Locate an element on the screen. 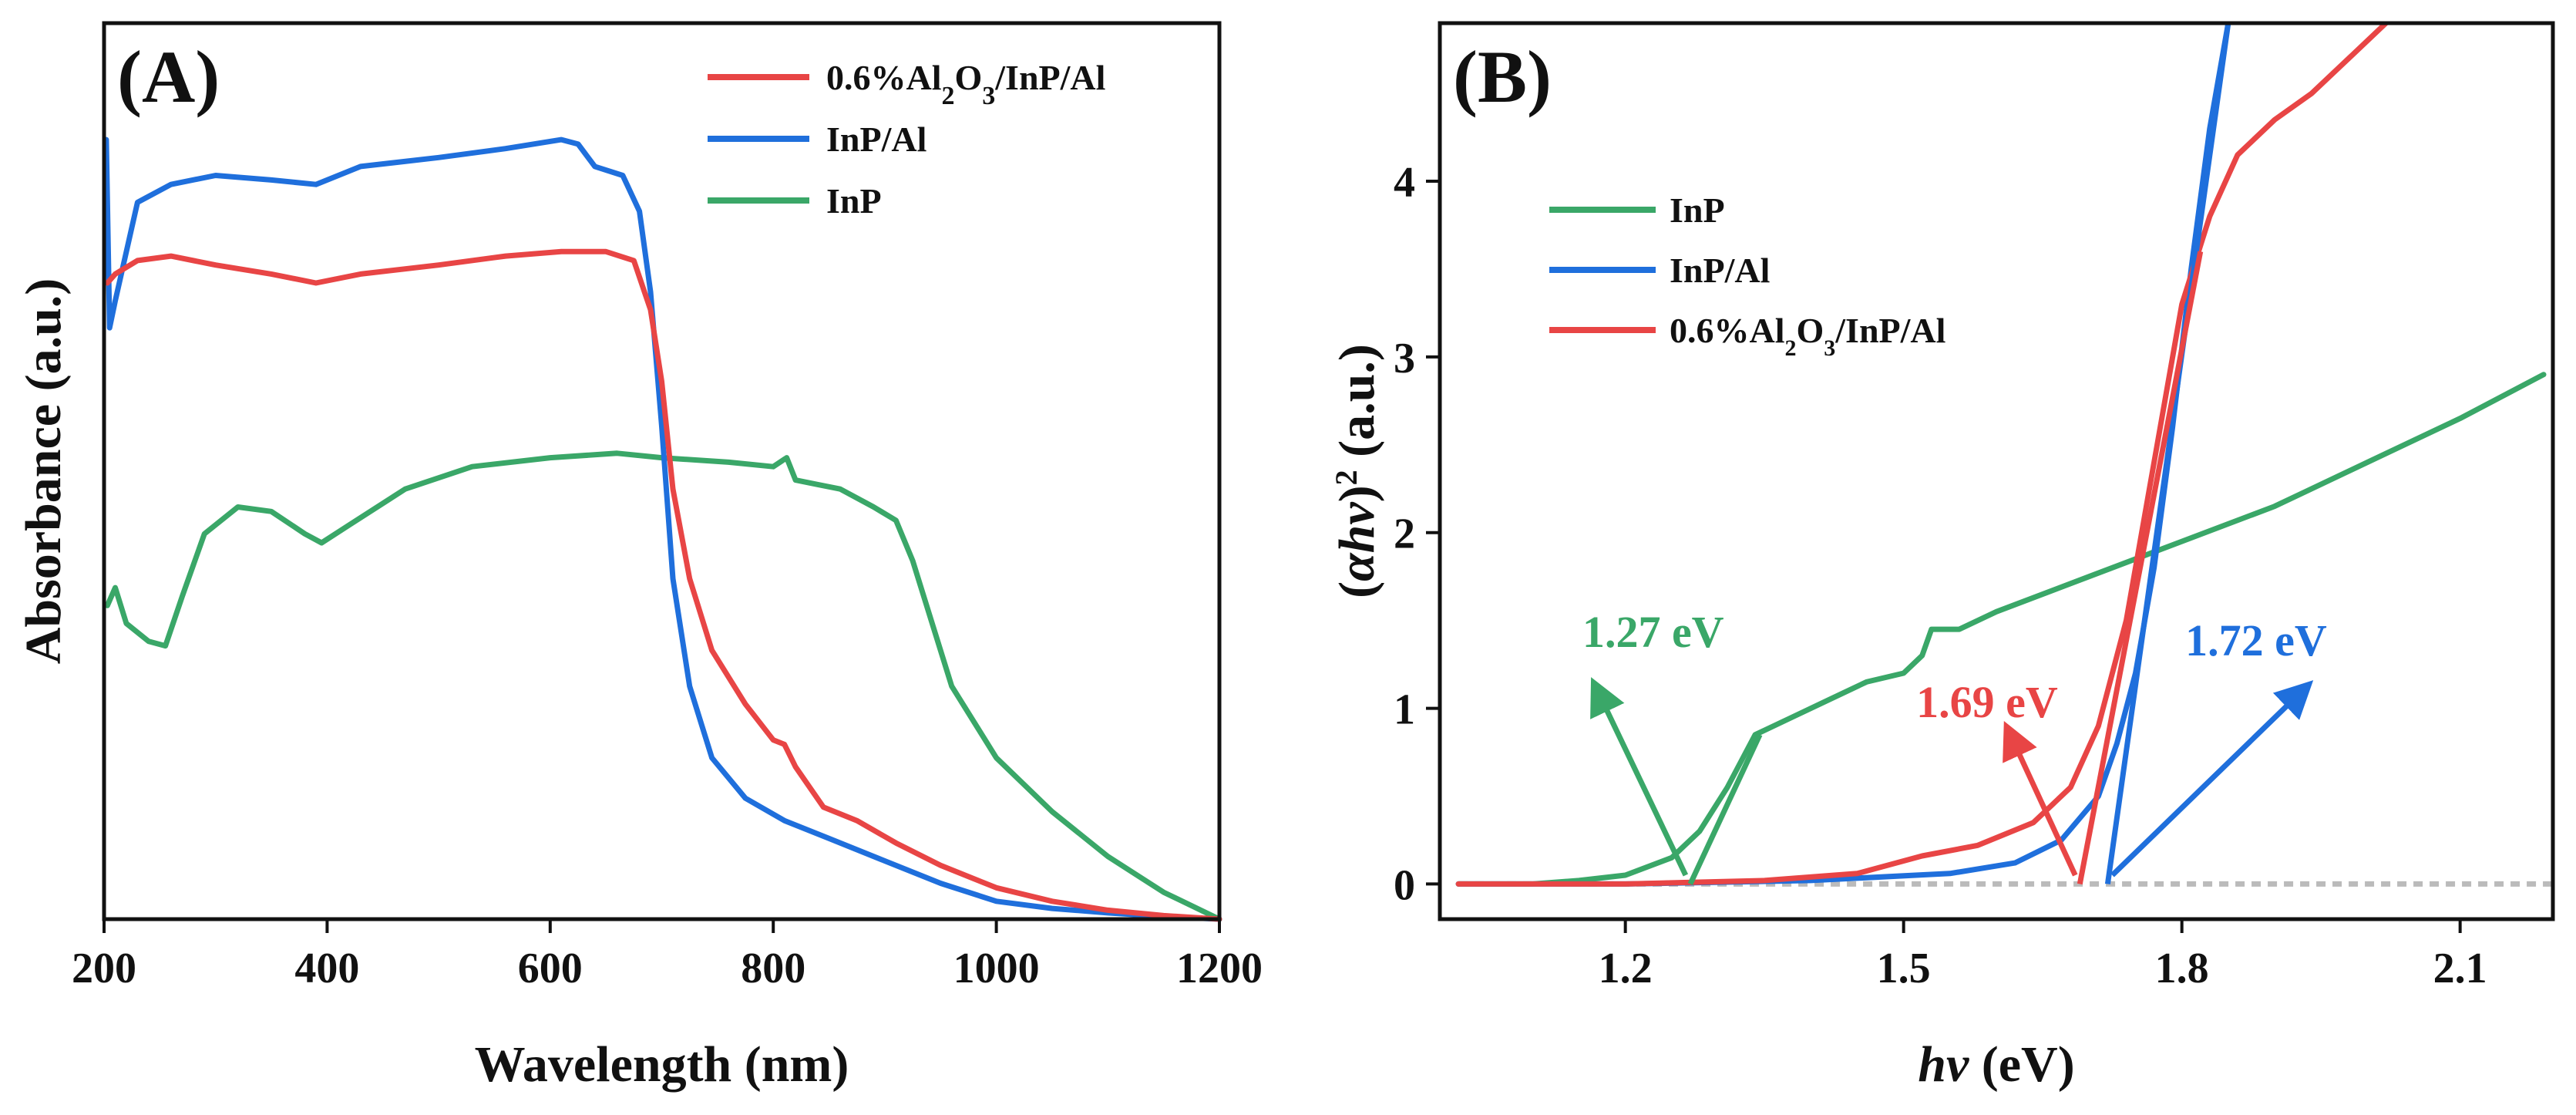 The width and height of the screenshot is (2576, 1115). y-tick-label-b-0: 0 is located at coordinates (1404, 885).